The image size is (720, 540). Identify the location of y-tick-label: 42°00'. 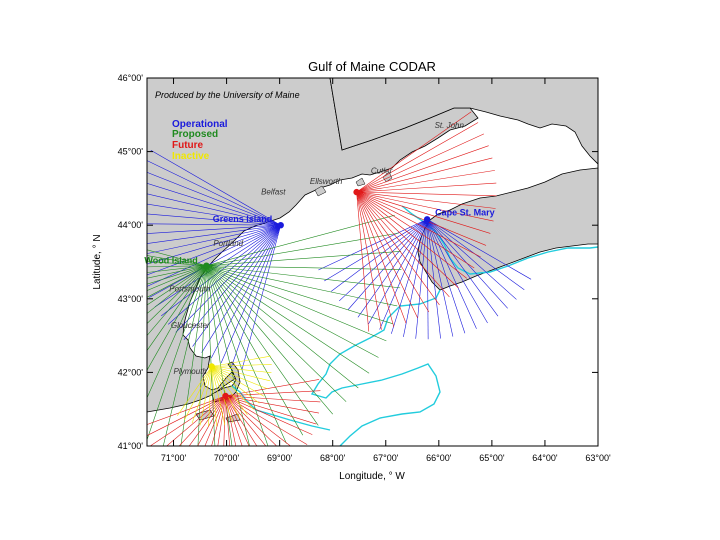
(131, 372).